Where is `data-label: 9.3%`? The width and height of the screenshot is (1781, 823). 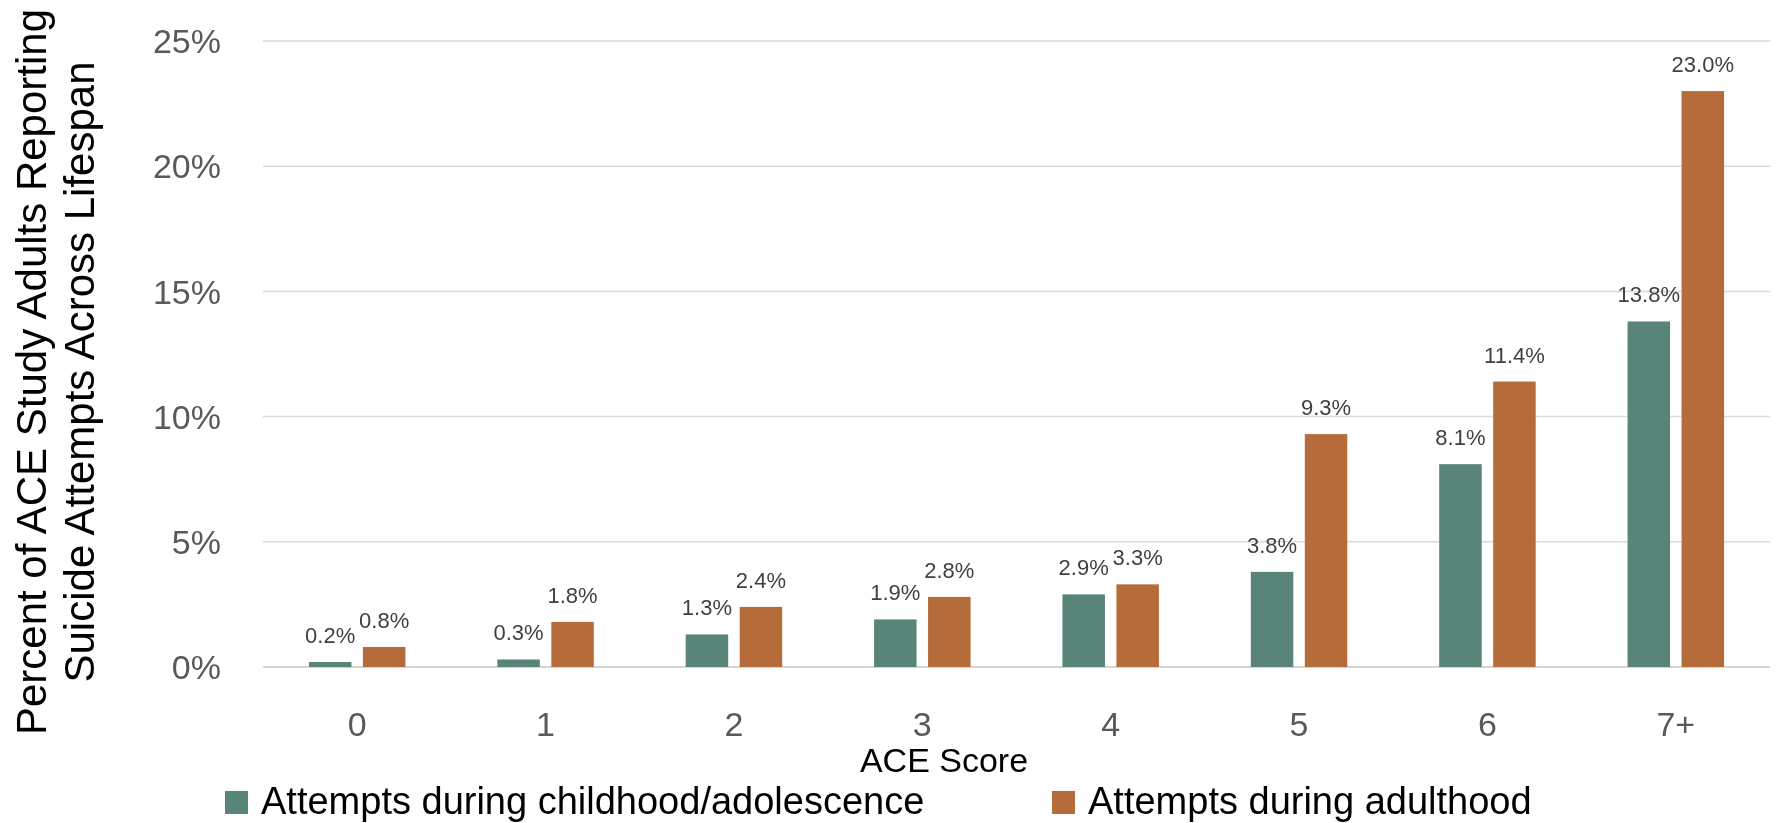
data-label: 9.3% is located at coordinates (1326, 408).